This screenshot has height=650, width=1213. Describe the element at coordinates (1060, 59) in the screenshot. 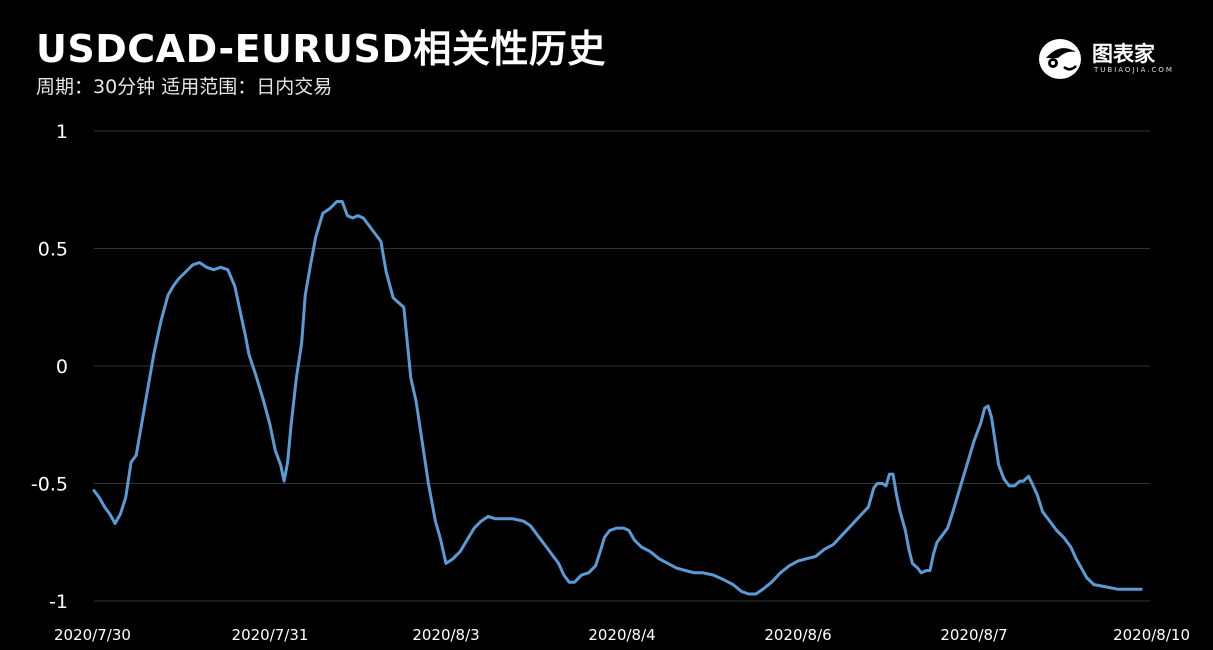

I see `mascot-icon` at that location.